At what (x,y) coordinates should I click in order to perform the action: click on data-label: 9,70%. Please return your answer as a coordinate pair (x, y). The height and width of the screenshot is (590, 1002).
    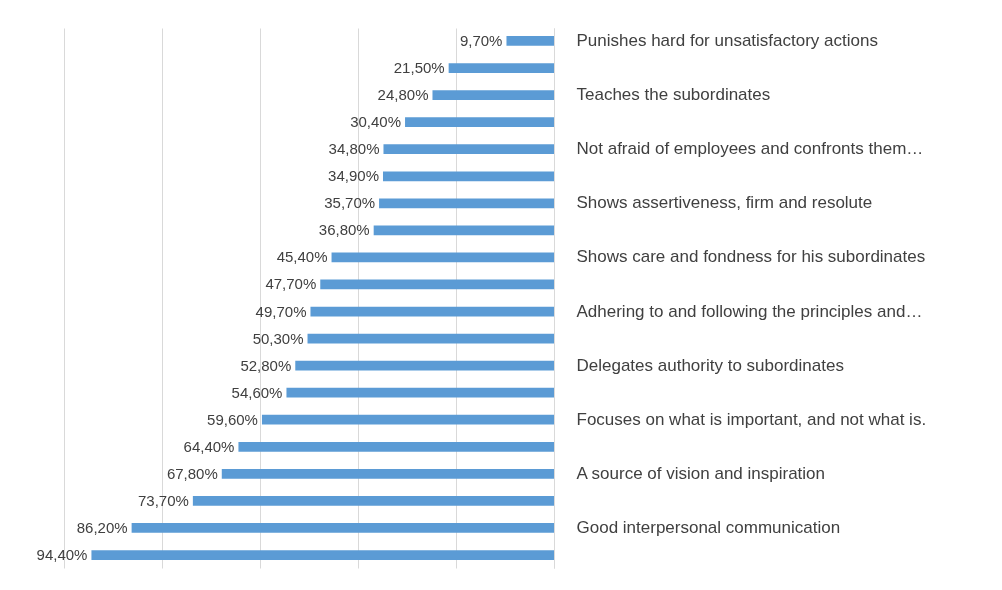
    Looking at the image, I should click on (481, 40).